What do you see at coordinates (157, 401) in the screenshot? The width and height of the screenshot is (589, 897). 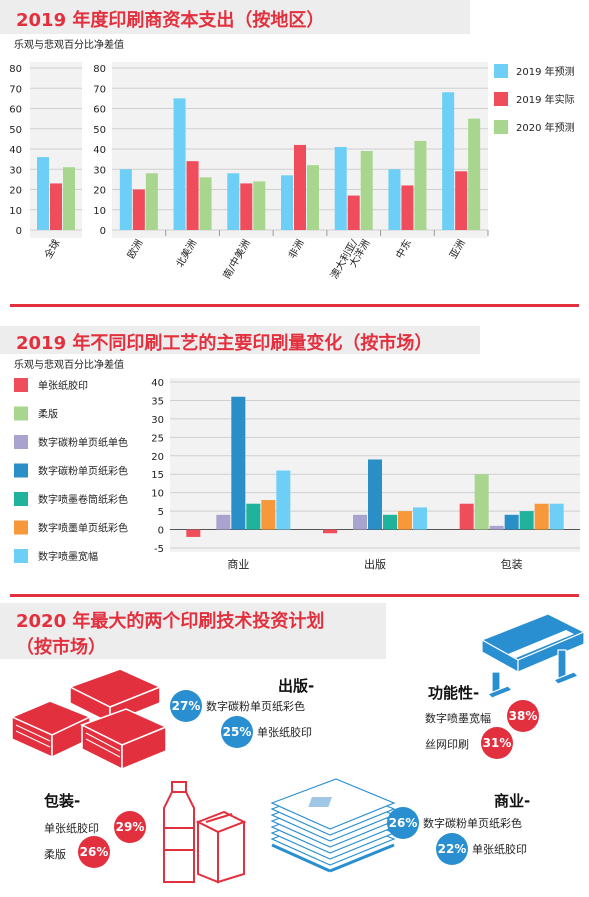 I see `y-tick-label: 35` at bounding box center [157, 401].